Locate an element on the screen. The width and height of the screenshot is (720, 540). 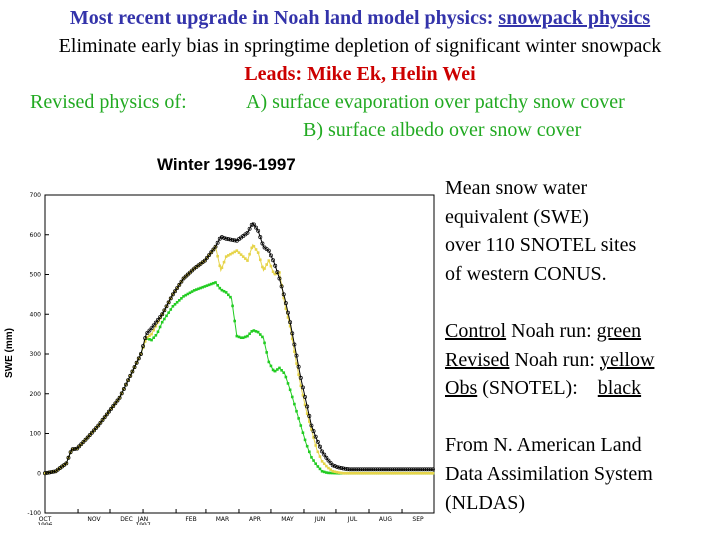
legend-obs: Obs (SNOTEL): black is located at coordinates (543, 388).